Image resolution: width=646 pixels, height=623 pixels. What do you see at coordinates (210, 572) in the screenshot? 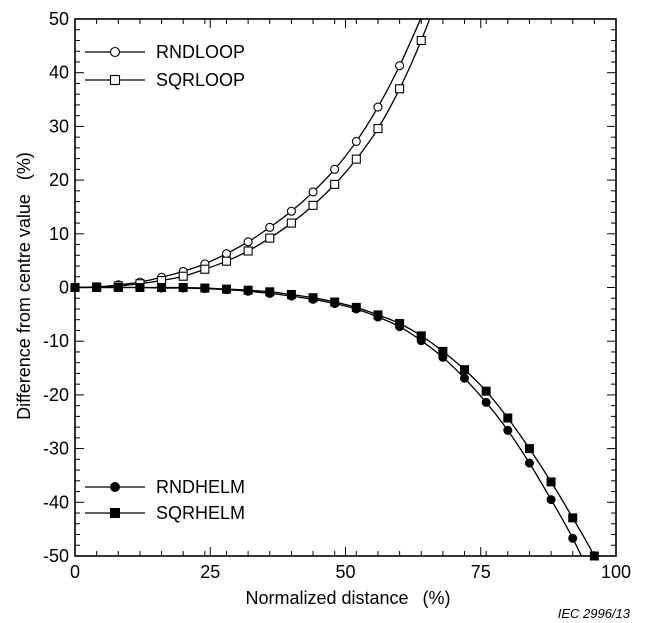
I see `x-tick-label: 25` at bounding box center [210, 572].